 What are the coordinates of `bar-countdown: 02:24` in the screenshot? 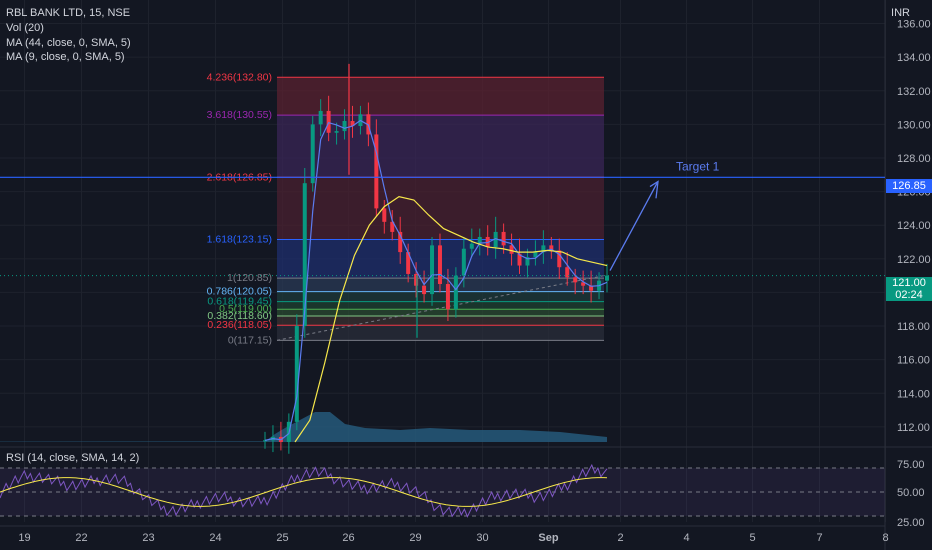 It's located at (909, 295).